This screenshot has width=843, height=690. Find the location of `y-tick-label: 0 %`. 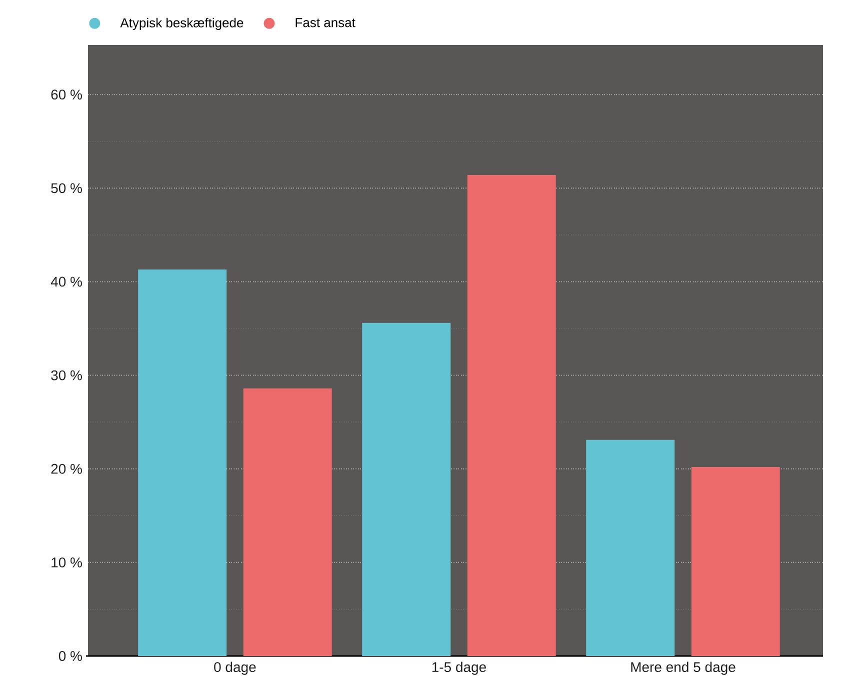

y-tick-label: 0 % is located at coordinates (70, 656).